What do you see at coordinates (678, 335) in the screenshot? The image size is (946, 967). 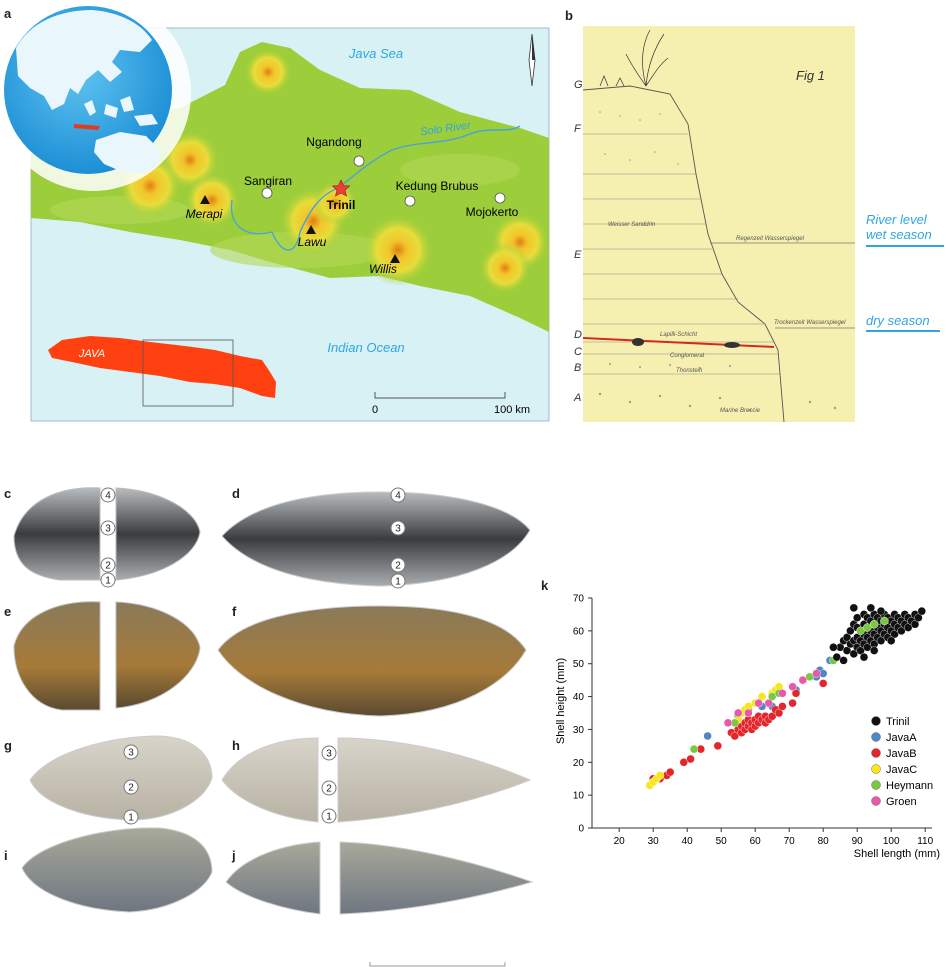 I see `annotation-lapilli: Lapilli-Schicht` at bounding box center [678, 335].